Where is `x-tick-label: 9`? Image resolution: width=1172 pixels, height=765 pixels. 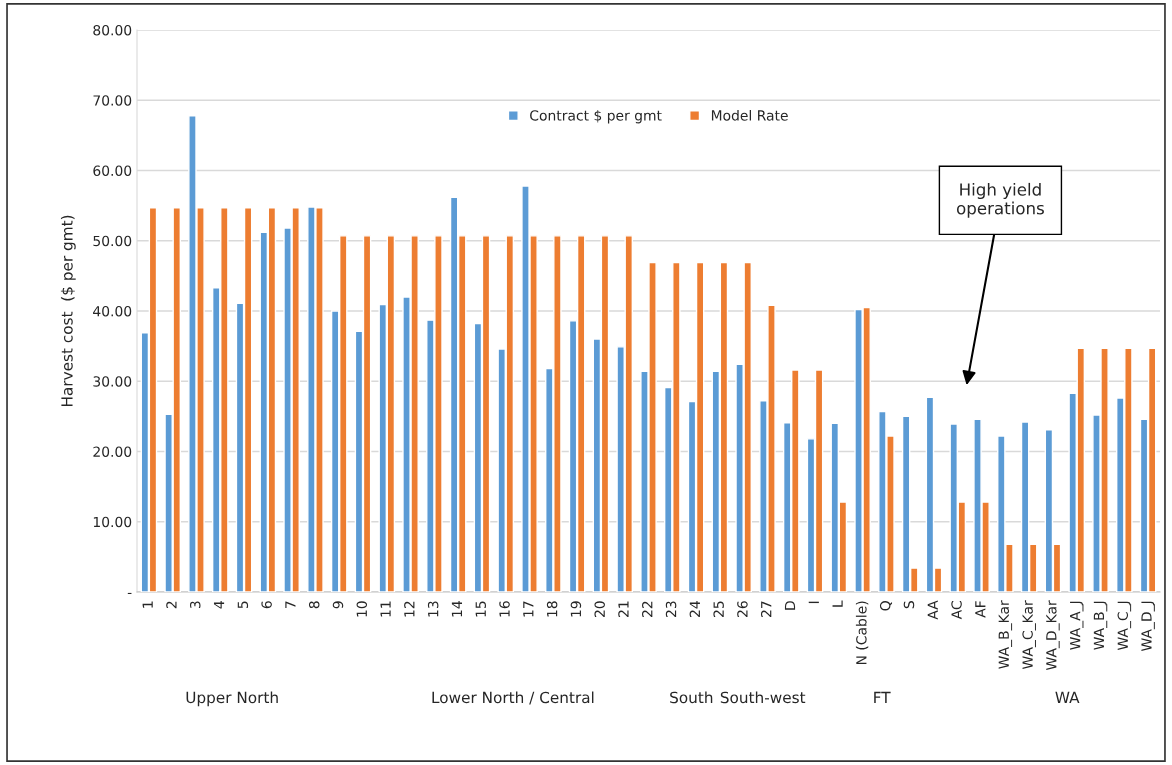 x-tick-label: 9 is located at coordinates (338, 605).